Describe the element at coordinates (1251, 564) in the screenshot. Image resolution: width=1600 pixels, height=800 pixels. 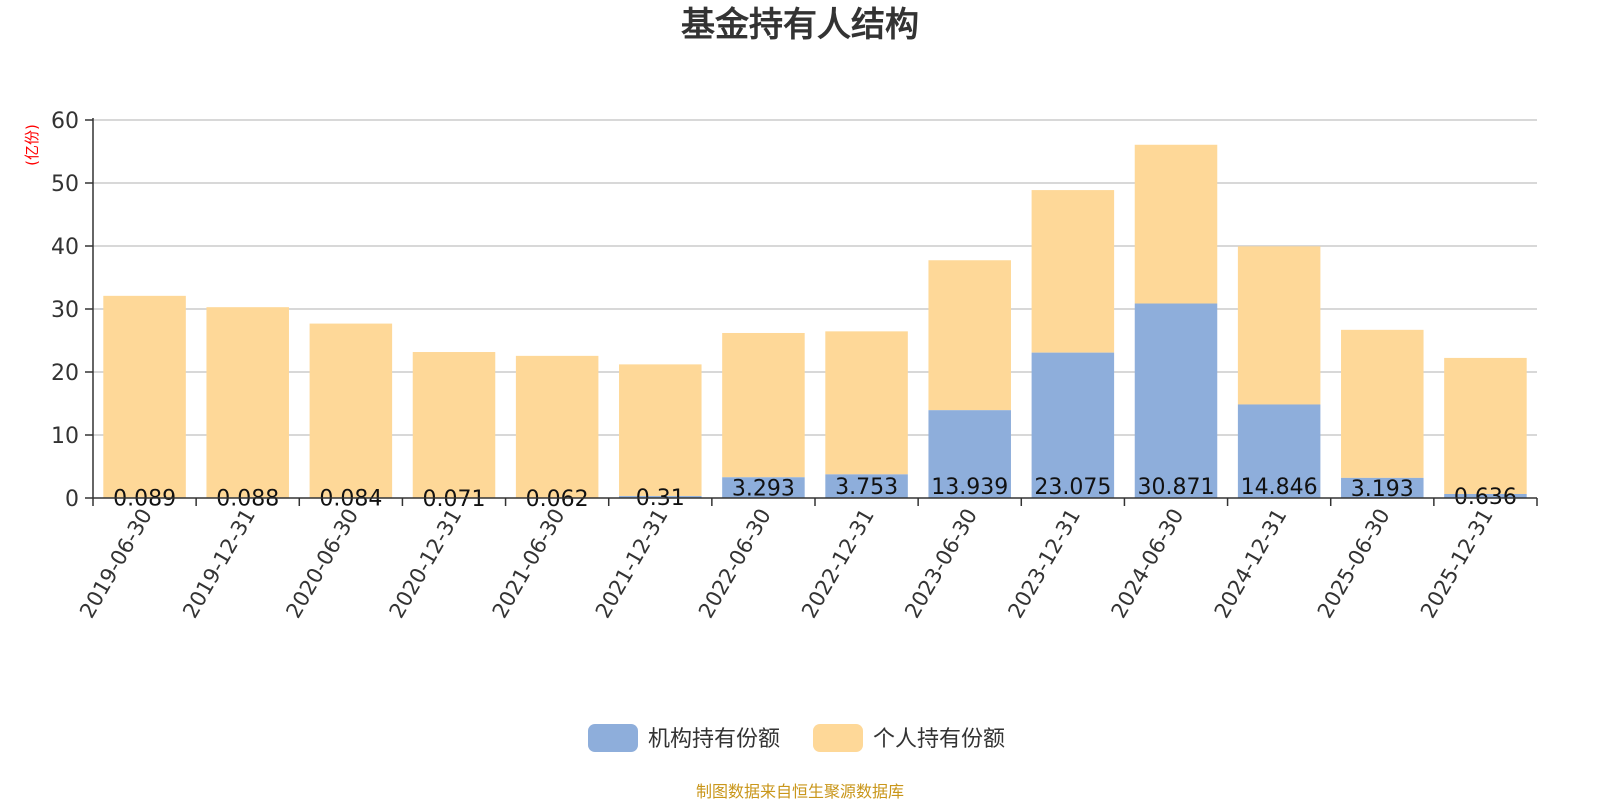
I see `x-tick-label: 2024-12-31` at that location.